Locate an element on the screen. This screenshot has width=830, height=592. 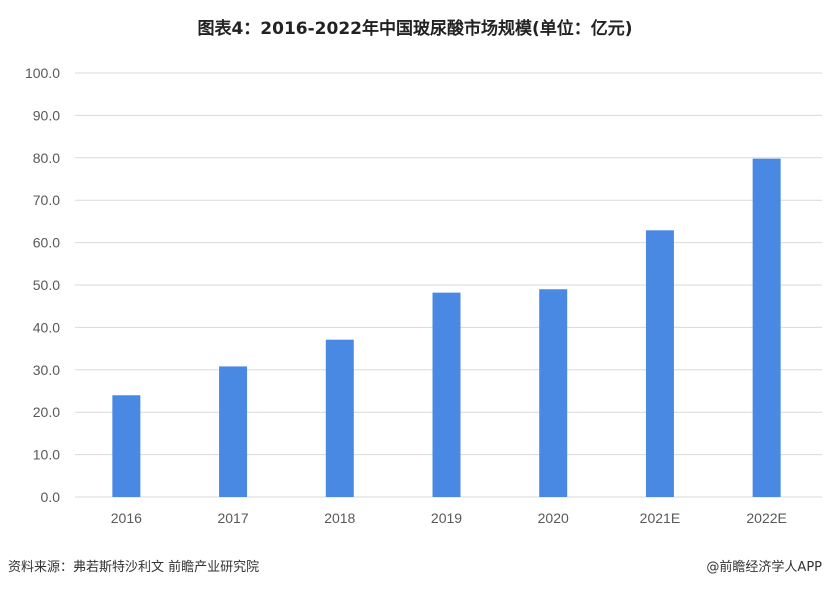
y-tick-label: 40.0 is located at coordinates (46, 327).